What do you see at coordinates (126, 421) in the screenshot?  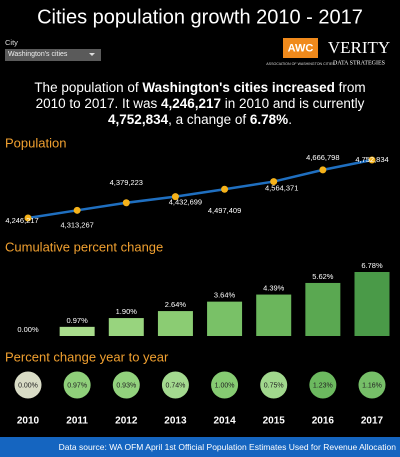 I see `x-tick-label: 2012` at bounding box center [126, 421].